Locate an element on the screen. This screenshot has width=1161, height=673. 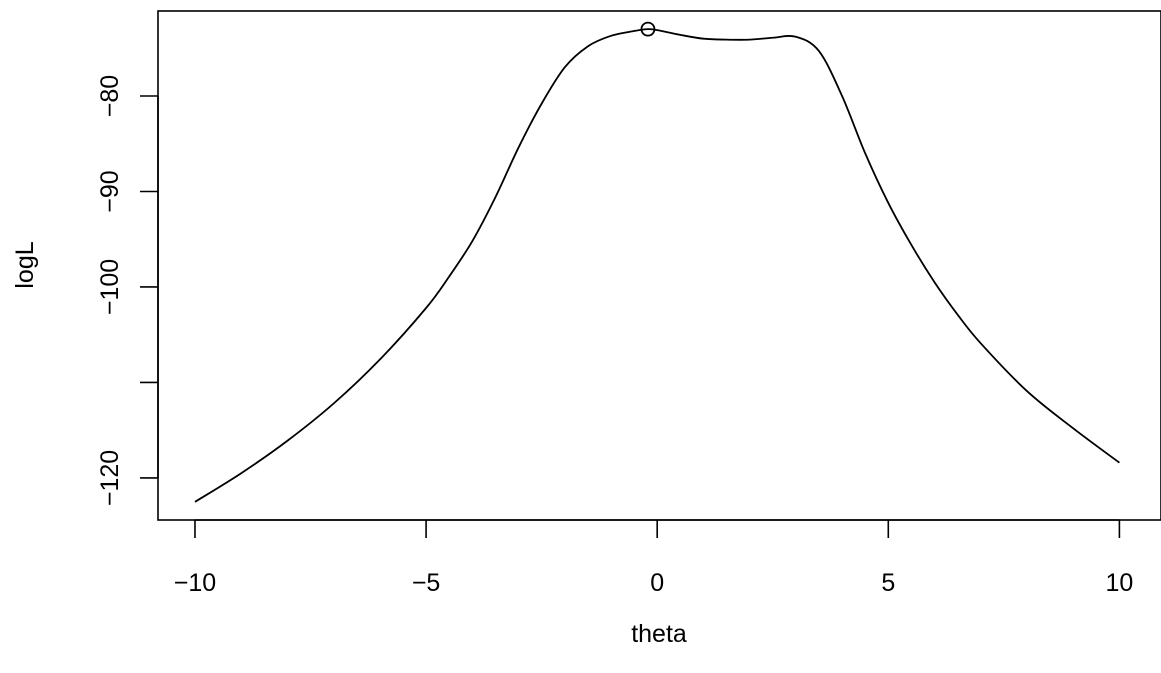
x-tick-label: −5 is located at coordinates (426, 583).